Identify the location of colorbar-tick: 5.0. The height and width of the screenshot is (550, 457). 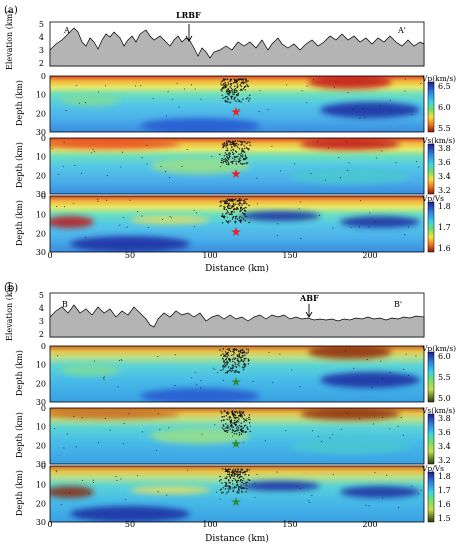
(444, 398).